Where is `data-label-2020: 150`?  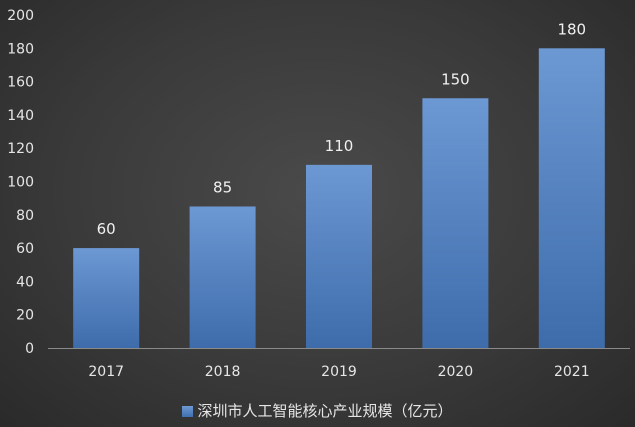
data-label-2020: 150 is located at coordinates (455, 79).